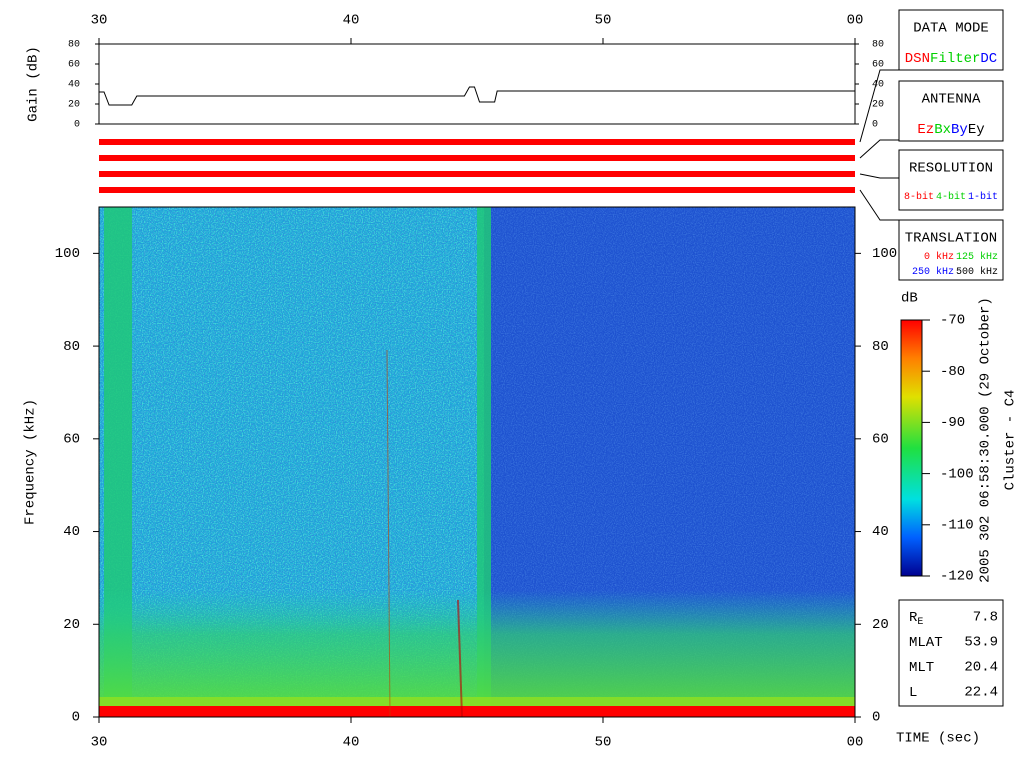 This screenshot has height=768, width=1024. What do you see at coordinates (879, 145) in the screenshot?
I see `connectors` at bounding box center [879, 145].